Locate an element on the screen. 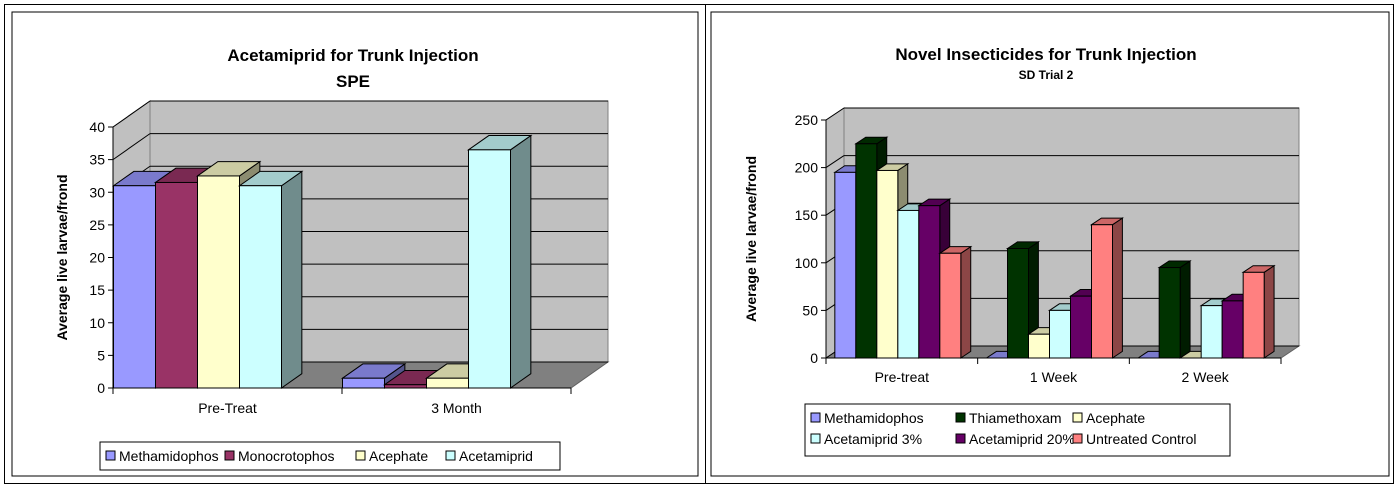  y-tick-label: 200 is located at coordinates (807, 168).